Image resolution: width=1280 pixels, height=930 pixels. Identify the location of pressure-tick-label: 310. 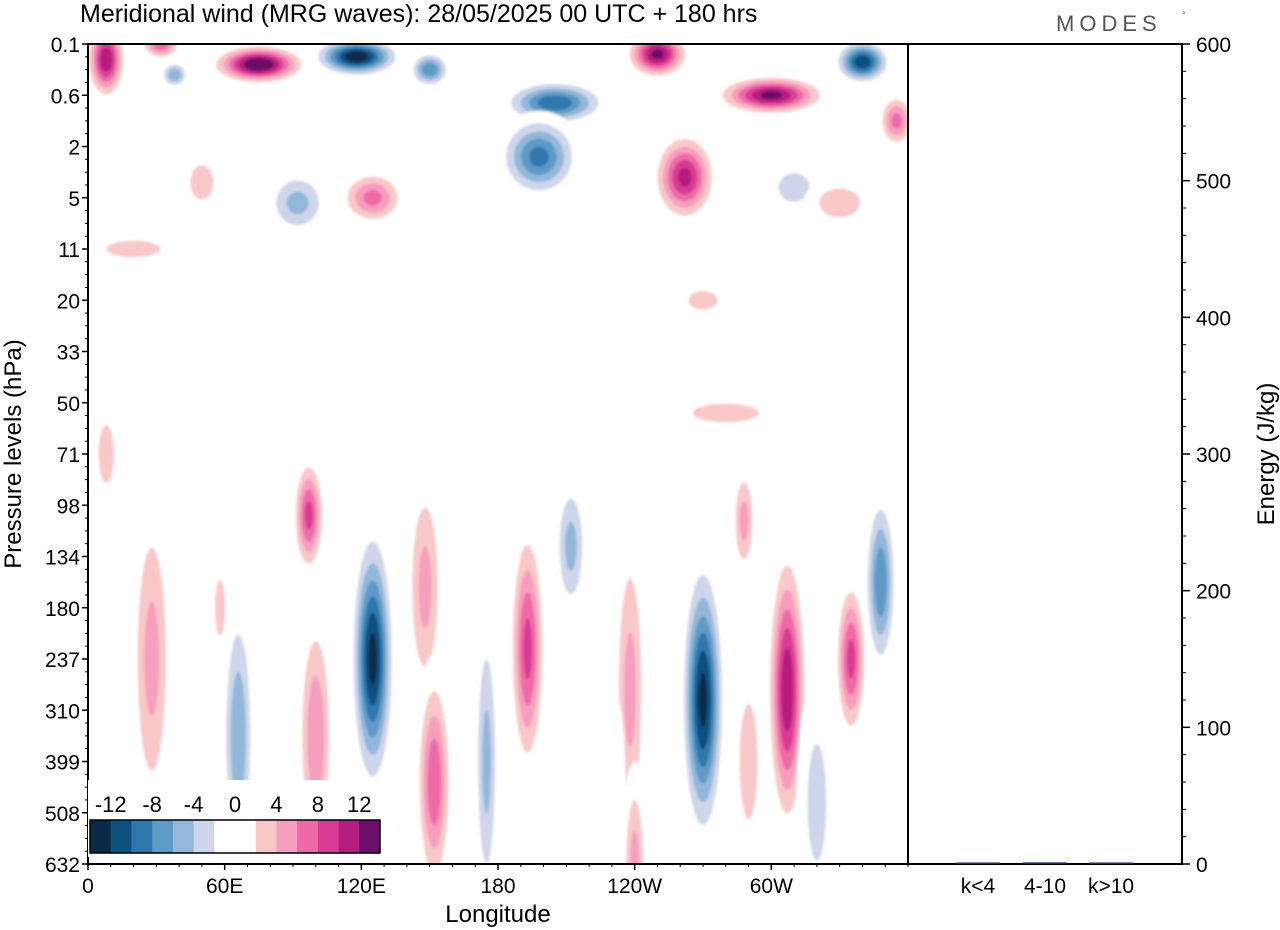
(62, 711).